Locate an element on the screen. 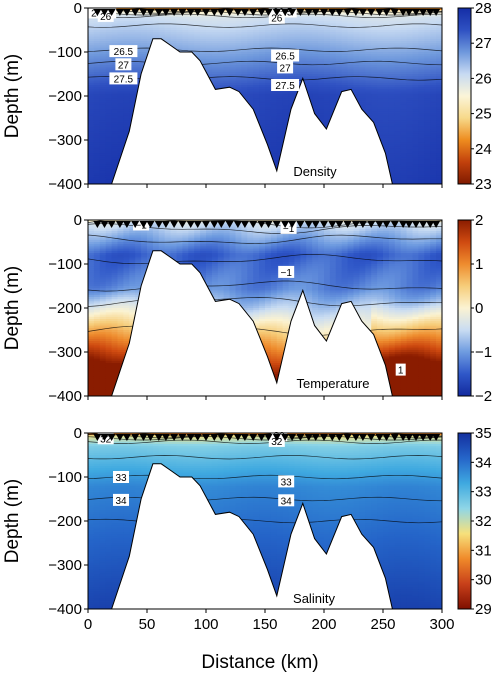 Image resolution: width=499 pixels, height=673 pixels. station-triangle is located at coordinates (190, 12).